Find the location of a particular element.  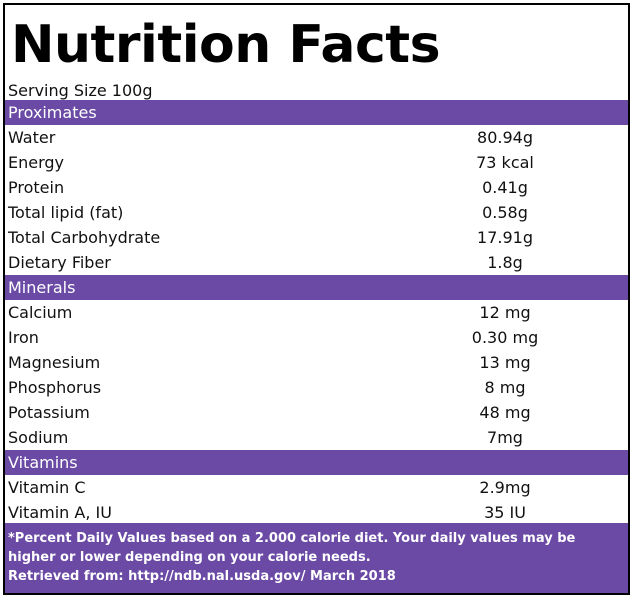

nutrient-name: Calcium is located at coordinates (40, 312).